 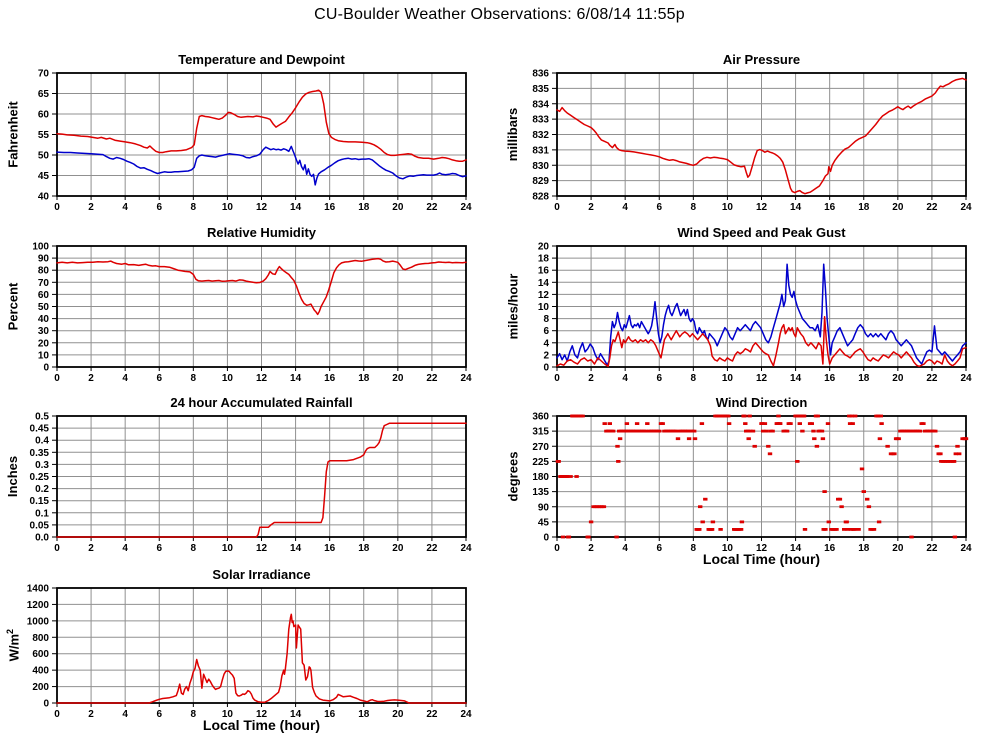 What do you see at coordinates (42, 465) in the screenshot?
I see `svg-text: 0.3` at bounding box center [42, 465].